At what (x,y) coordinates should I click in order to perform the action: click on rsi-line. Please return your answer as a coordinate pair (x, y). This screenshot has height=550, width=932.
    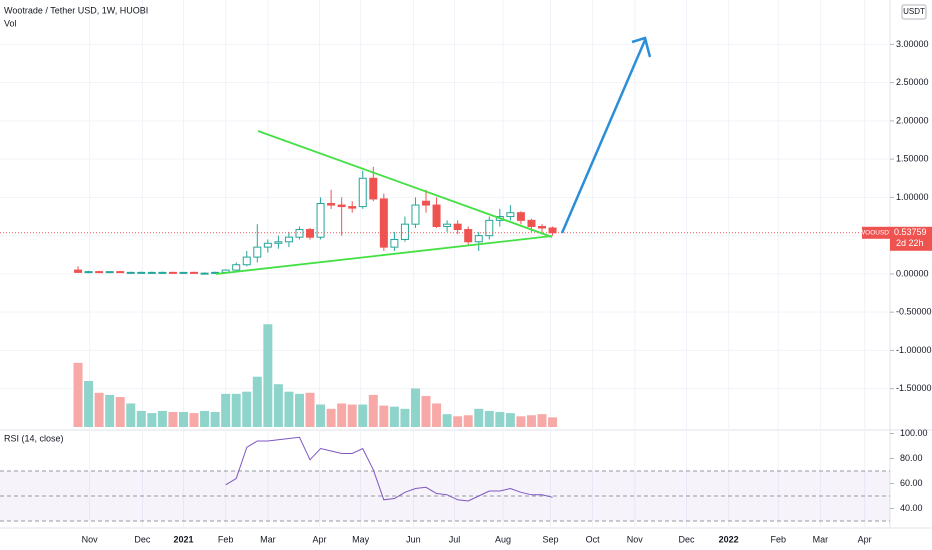
    Looking at the image, I should click on (389, 469).